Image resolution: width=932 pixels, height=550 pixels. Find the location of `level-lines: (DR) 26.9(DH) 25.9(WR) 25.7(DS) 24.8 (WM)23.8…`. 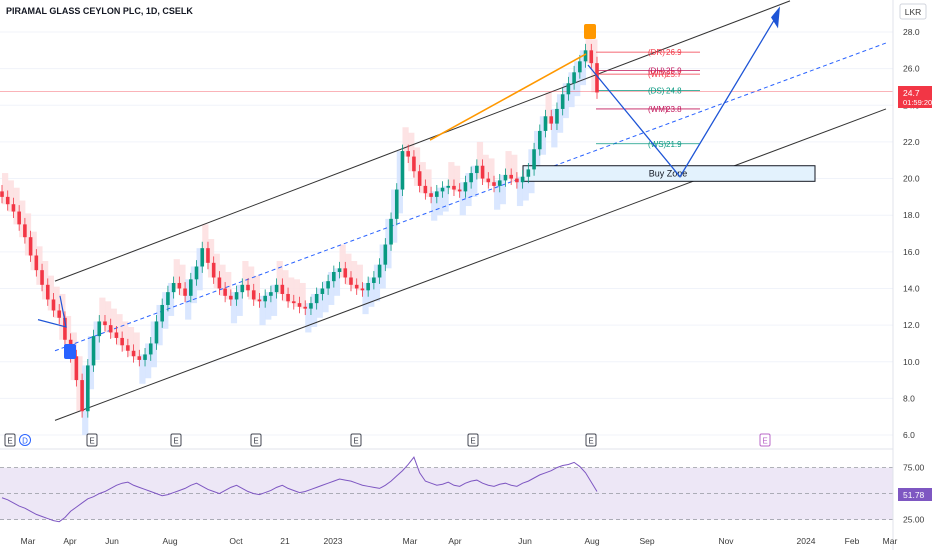

level-lines: (DR) 26.9(DH) 25.9(WR) 25.7(DS) 24.8 (WM)23.8… is located at coordinates (648, 98).